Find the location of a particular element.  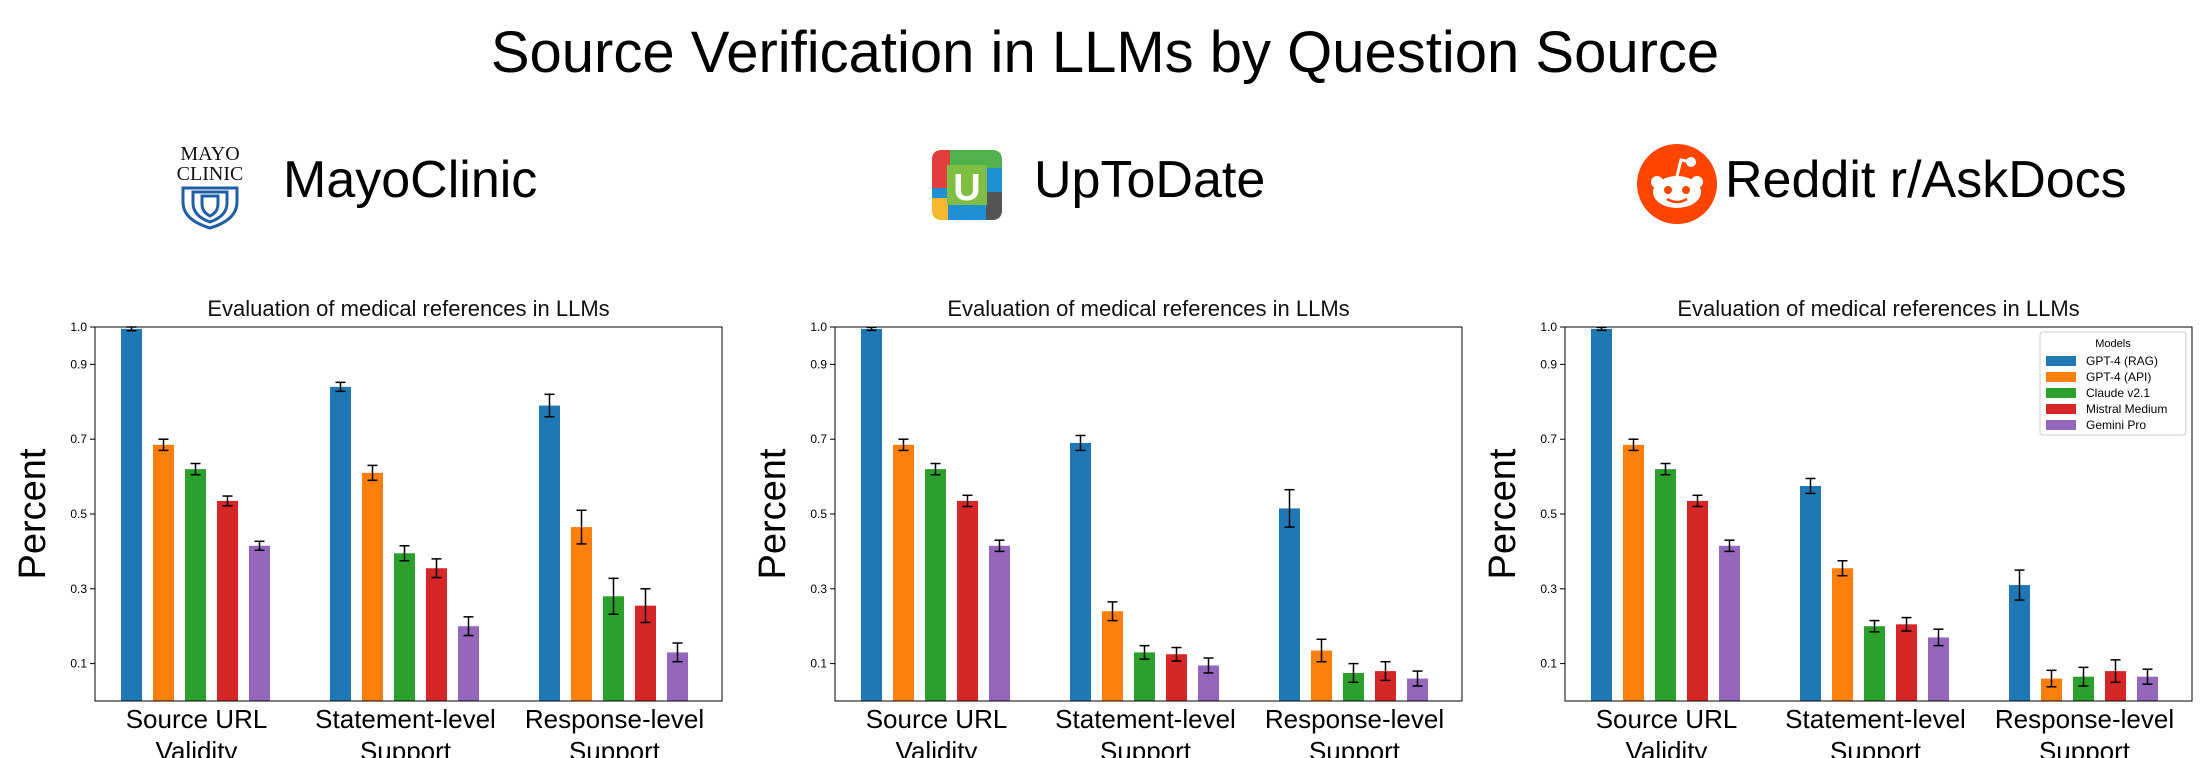

legend-title: Models is located at coordinates (2113, 344).